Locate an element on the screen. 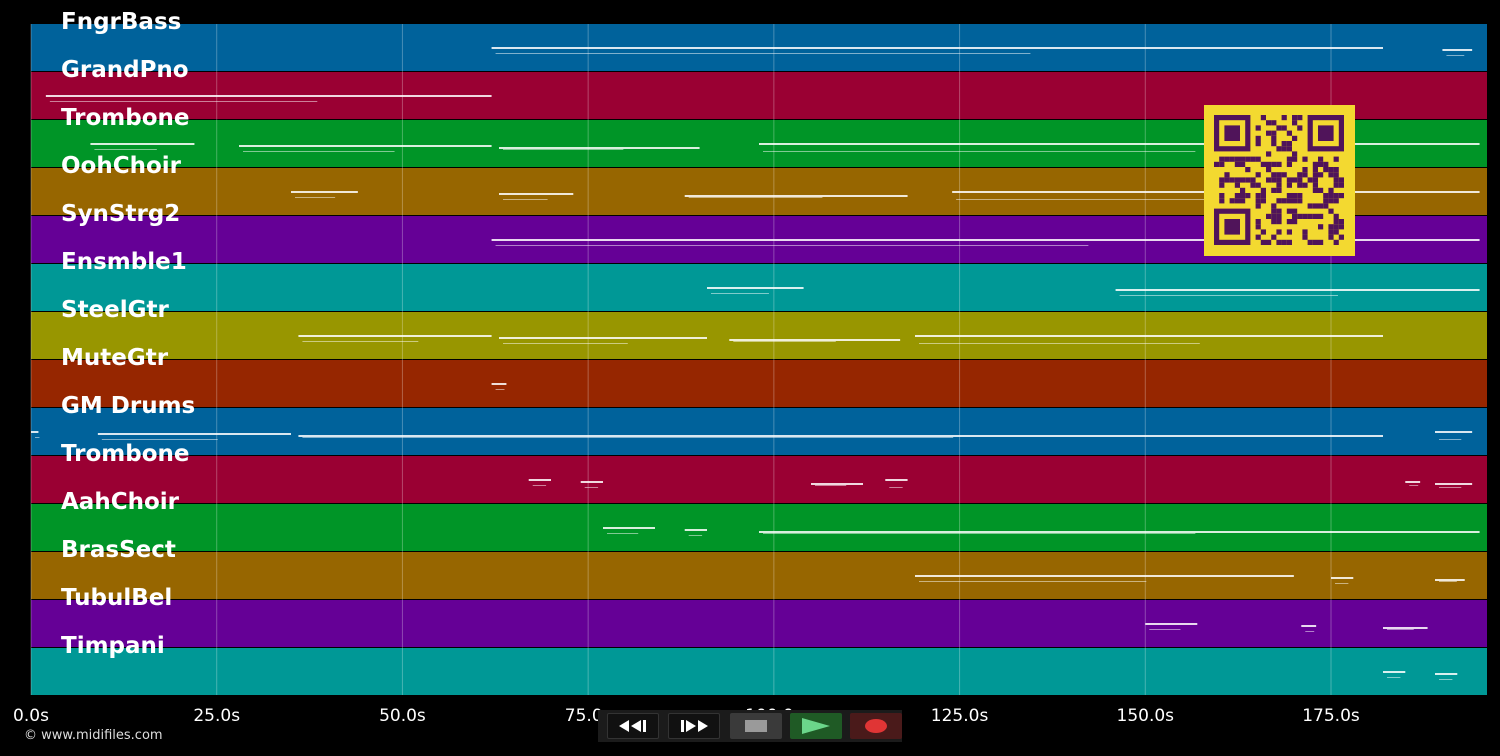 This screenshot has width=1500, height=756. stop-button is located at coordinates (756, 726).